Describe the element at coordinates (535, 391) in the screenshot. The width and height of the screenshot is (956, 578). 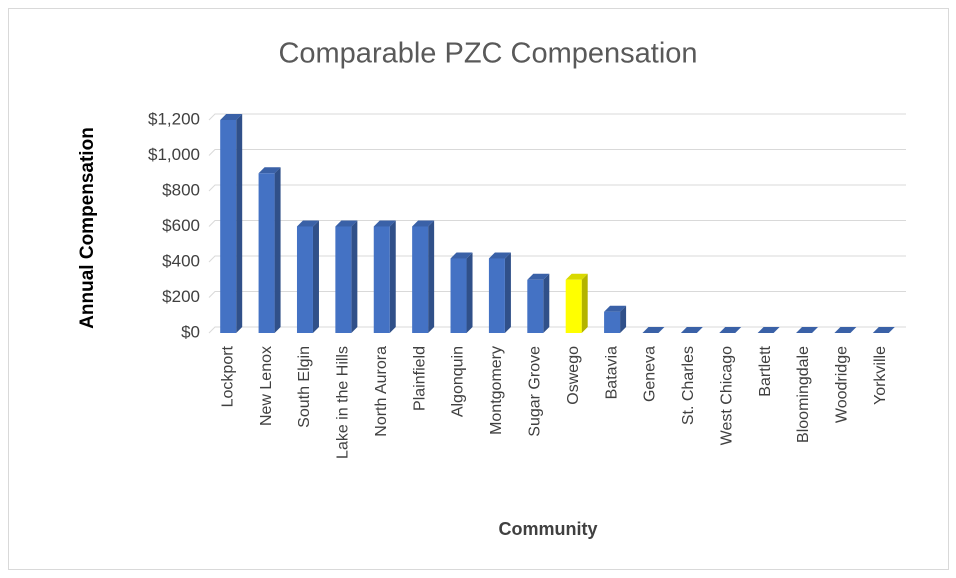
I see `x-tick-label: Sugar Grove` at that location.